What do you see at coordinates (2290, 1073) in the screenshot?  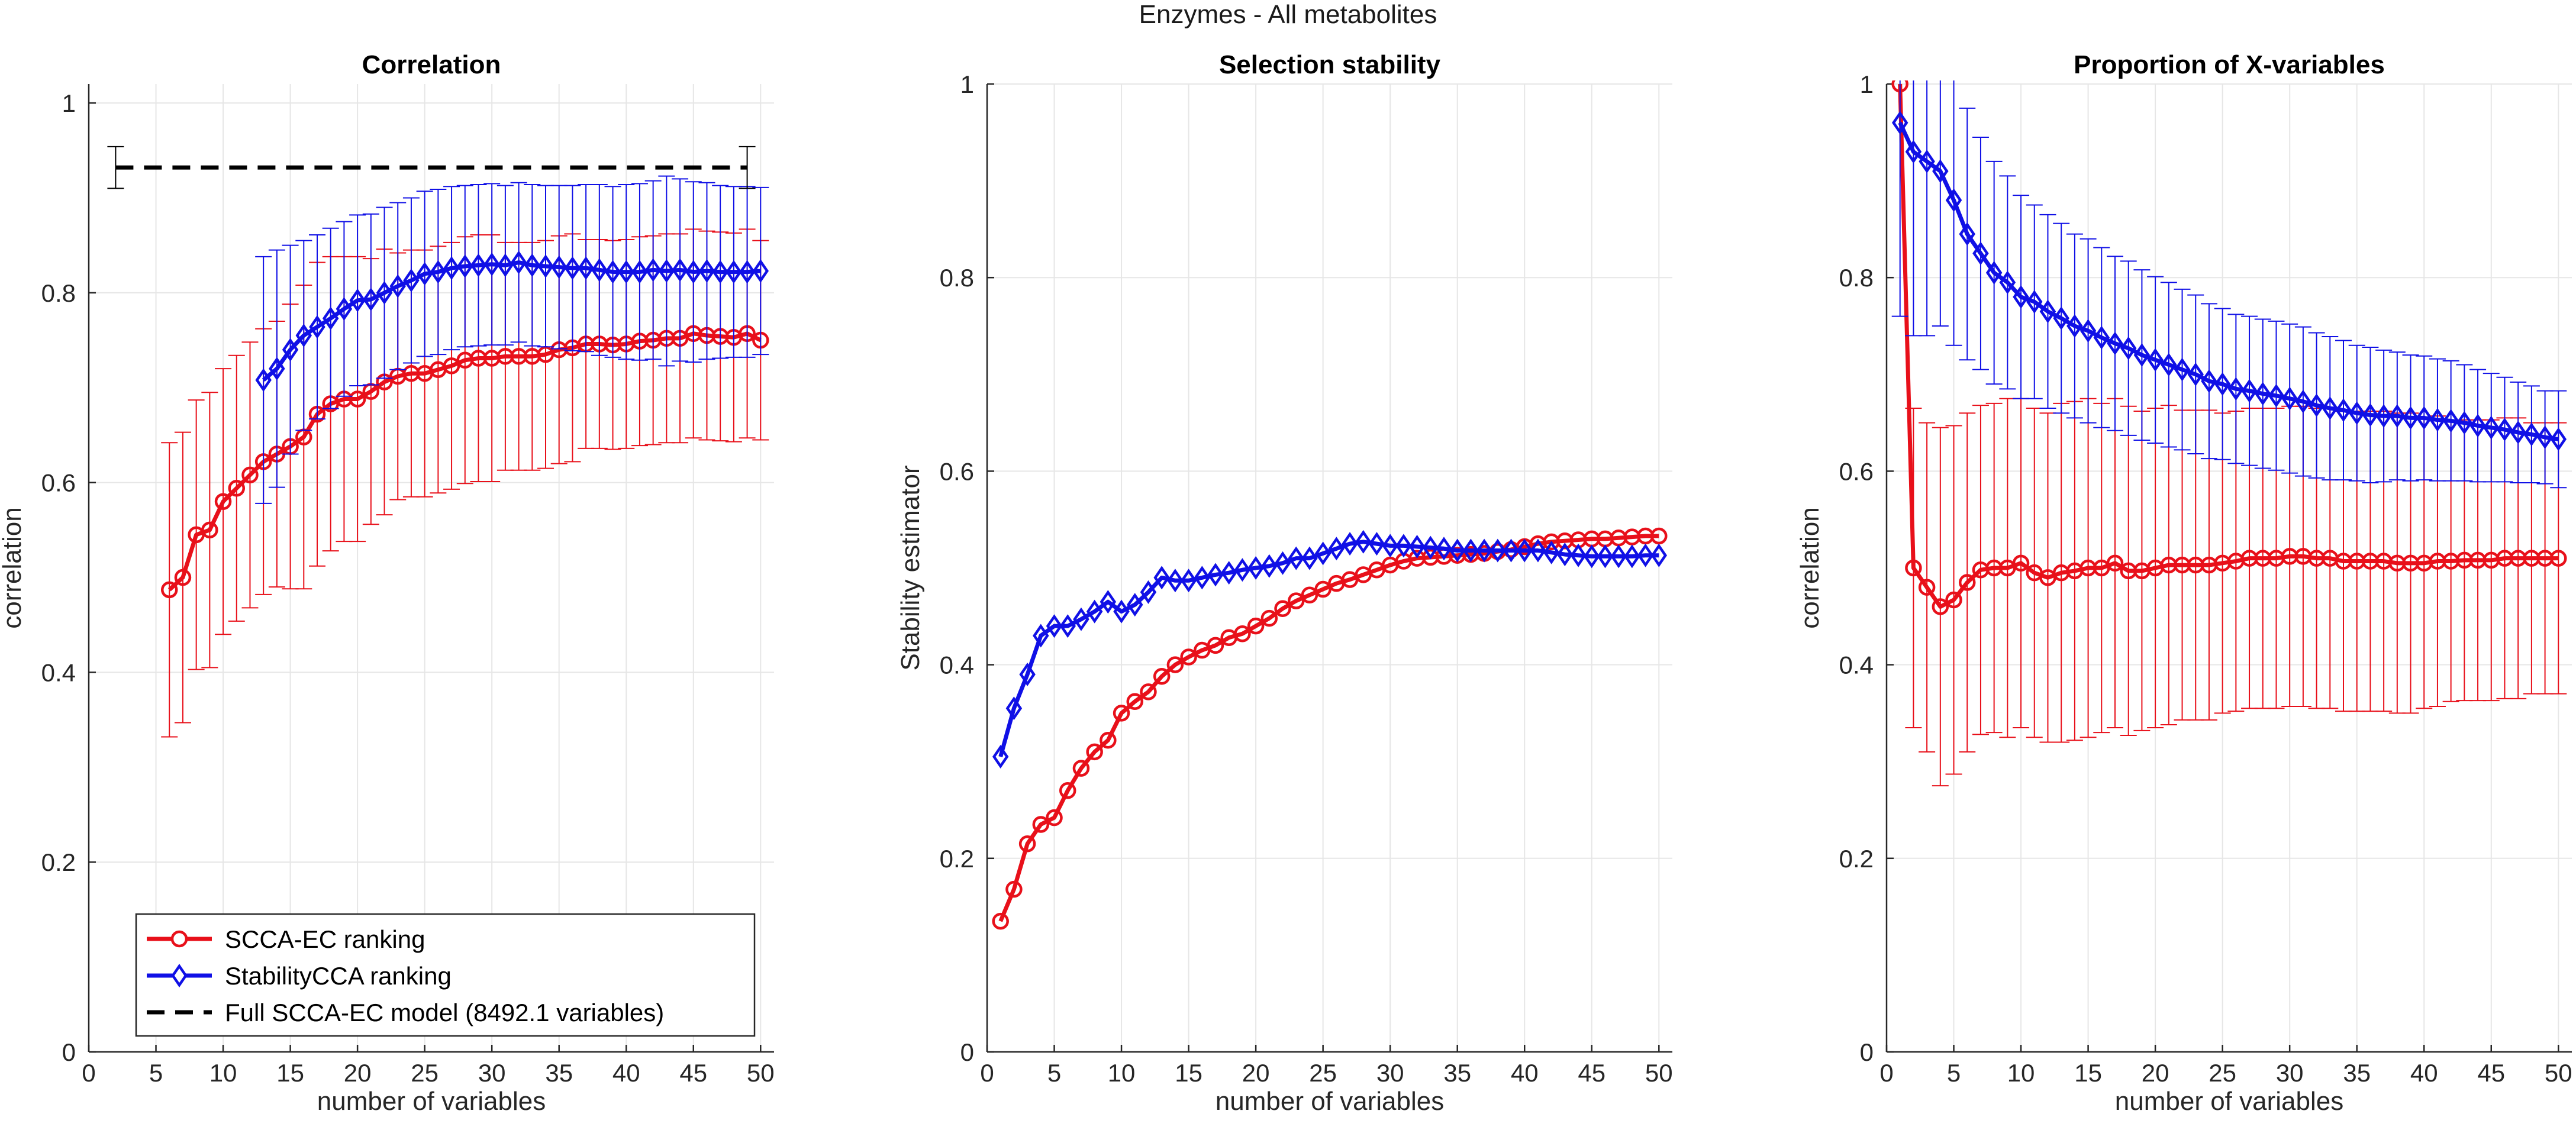 I see `x-tick-label: 30` at bounding box center [2290, 1073].